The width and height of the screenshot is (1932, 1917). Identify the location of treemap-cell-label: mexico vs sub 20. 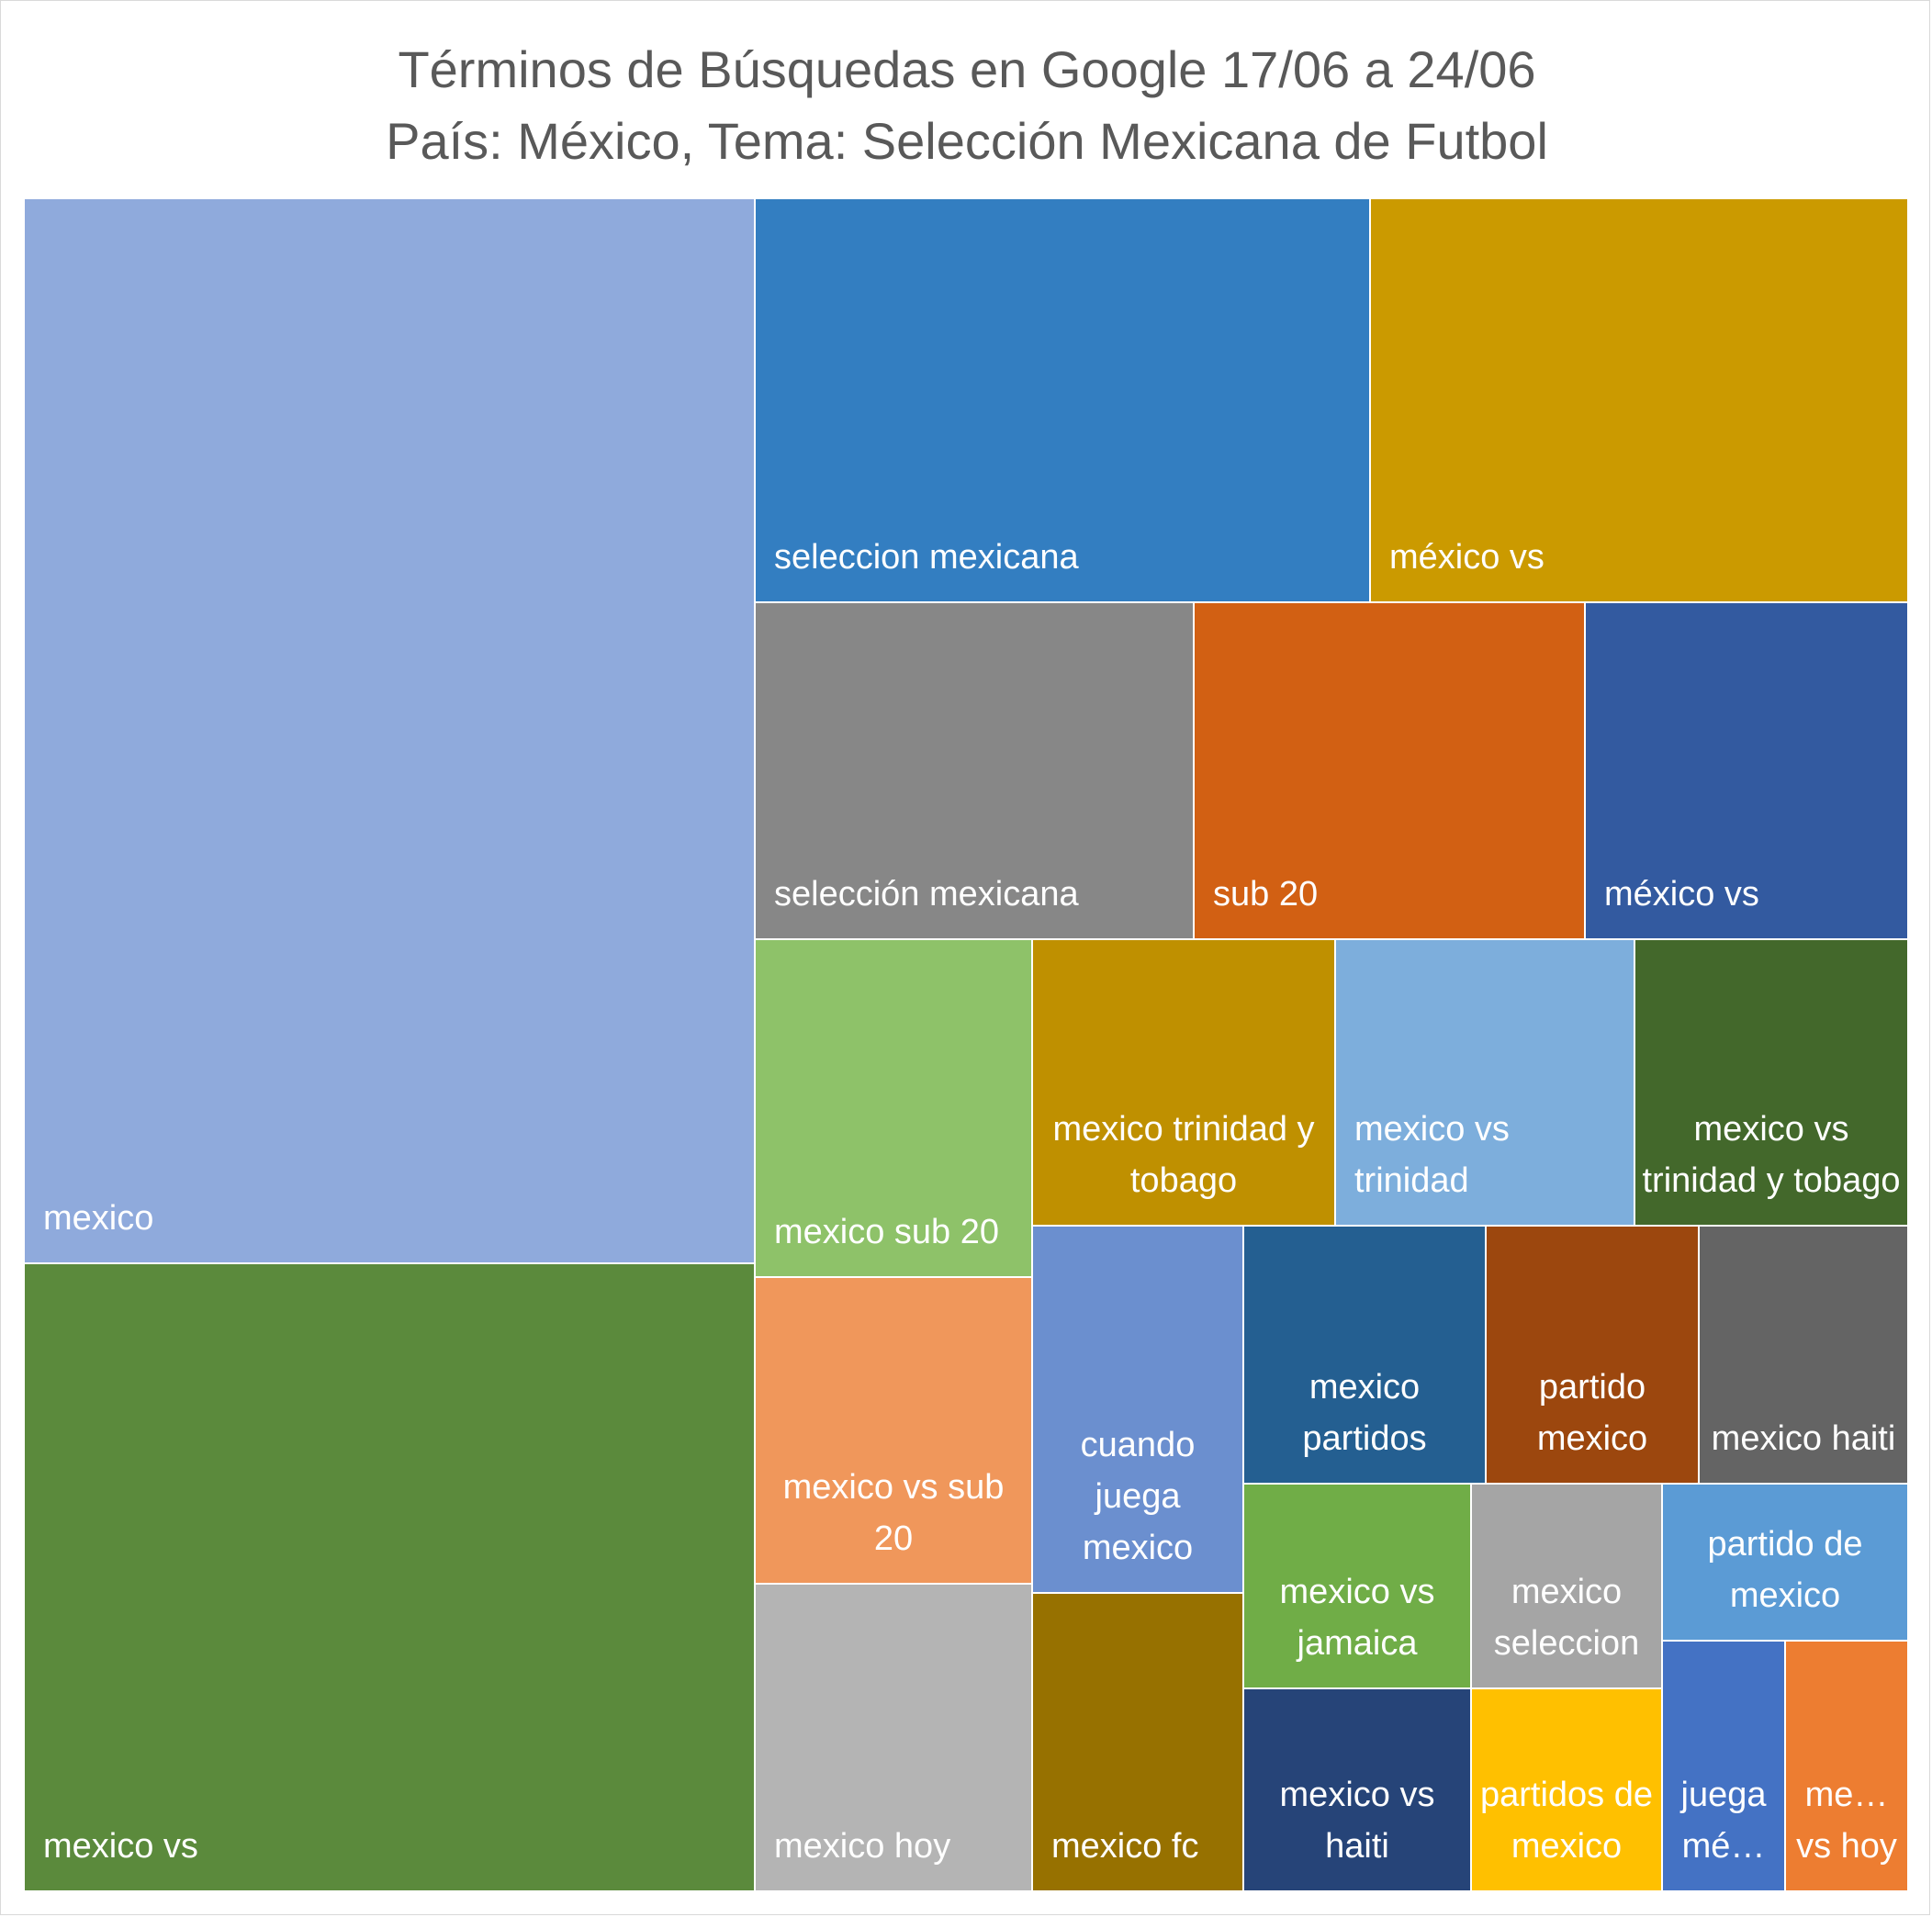
(893, 1513).